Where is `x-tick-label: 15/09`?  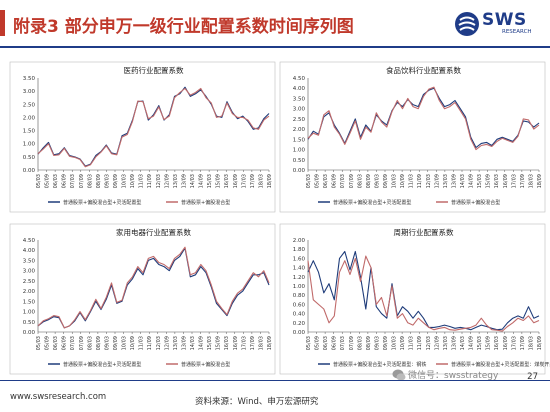 x-tick-label: 15/09 is located at coordinates (489, 181).